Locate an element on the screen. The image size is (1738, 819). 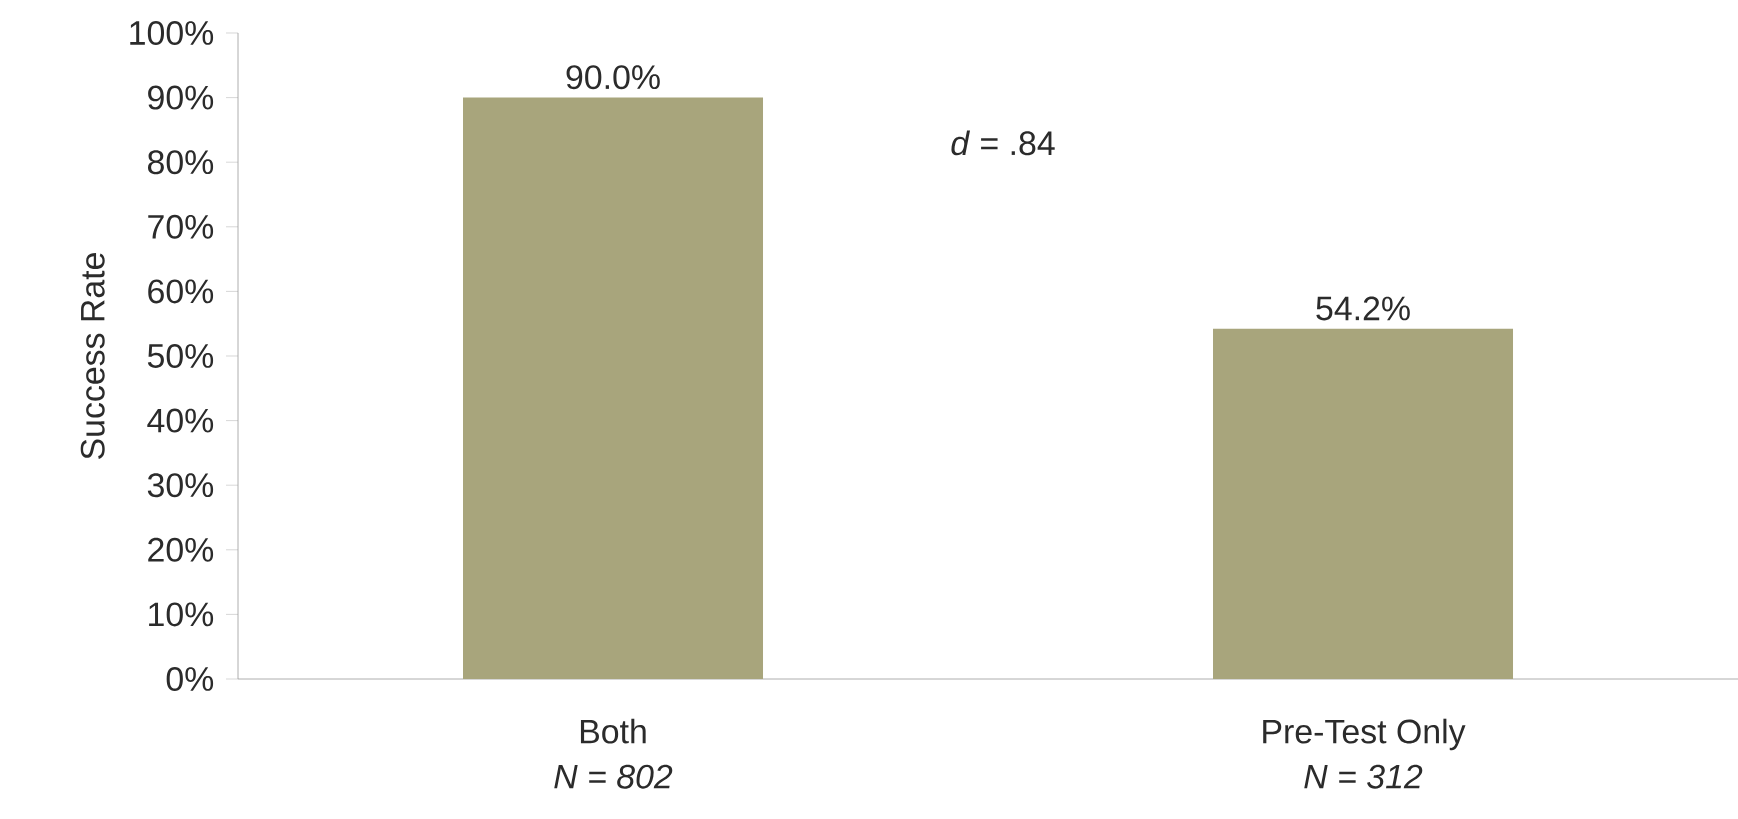
data-label: 54.2% is located at coordinates (1363, 308).